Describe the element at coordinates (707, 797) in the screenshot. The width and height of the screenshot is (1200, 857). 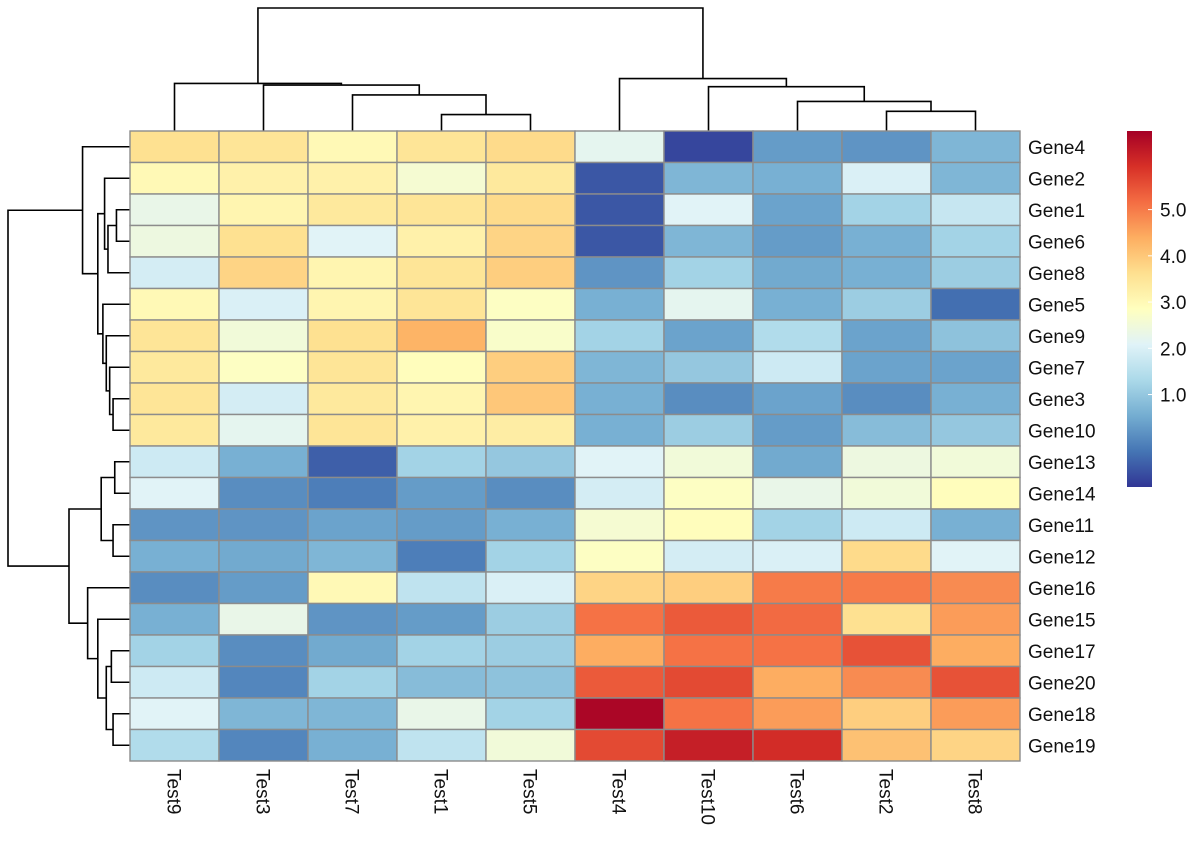
I see `column-label: Test10` at that location.